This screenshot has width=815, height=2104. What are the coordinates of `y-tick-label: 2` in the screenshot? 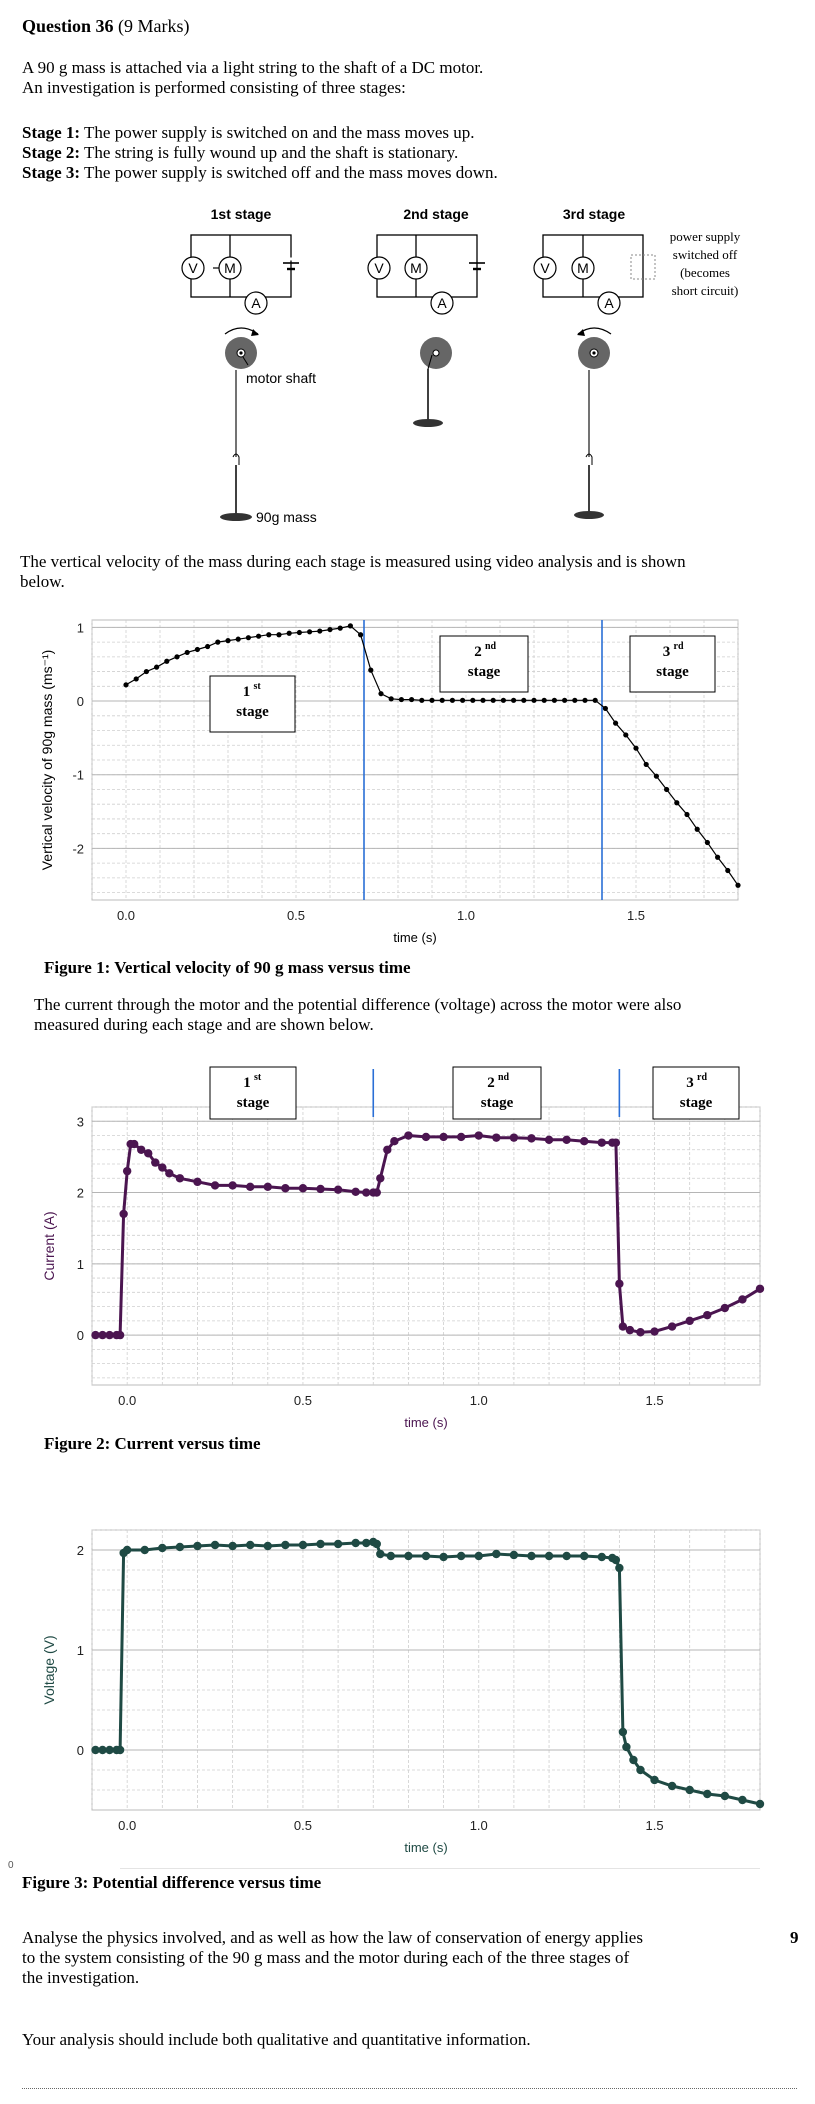 It's located at (80, 1193).